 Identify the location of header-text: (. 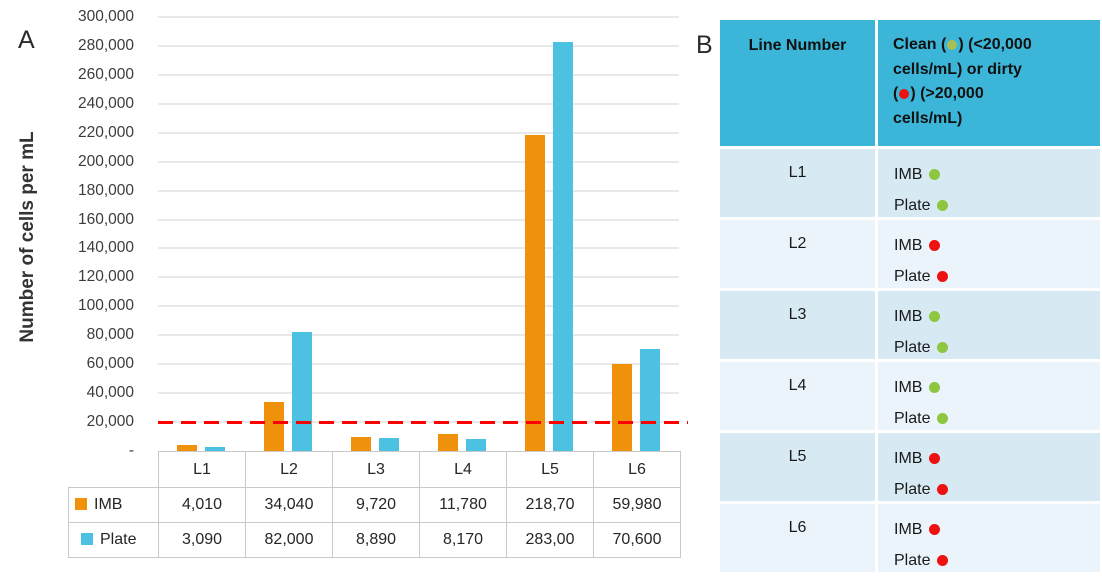
(896, 93).